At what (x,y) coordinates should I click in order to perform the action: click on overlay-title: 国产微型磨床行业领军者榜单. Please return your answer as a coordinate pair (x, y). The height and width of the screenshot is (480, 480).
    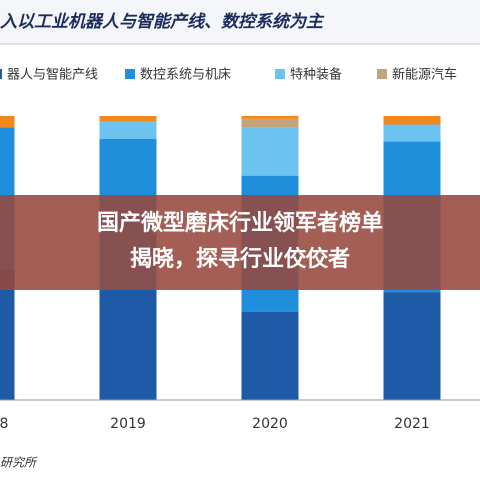
    Looking at the image, I should click on (240, 223).